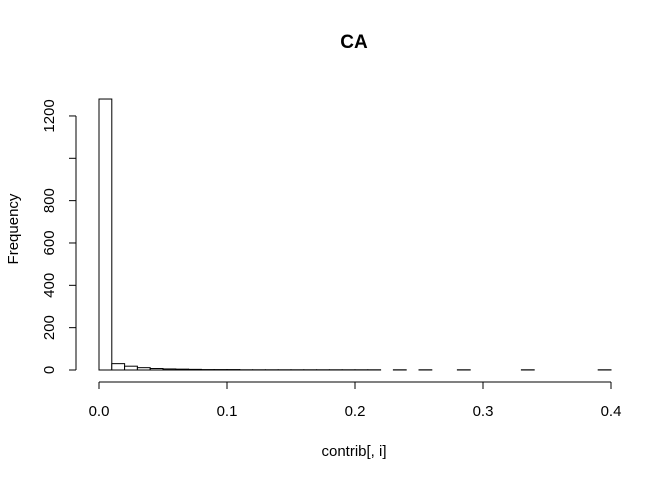  What do you see at coordinates (227, 411) in the screenshot?
I see `x-tick-label: 0.1` at bounding box center [227, 411].